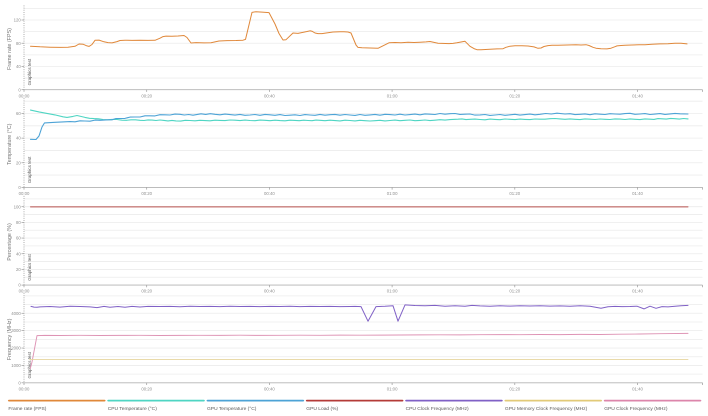 Image resolution: width=708 pixels, height=416 pixels. Describe the element at coordinates (10, 144) in the screenshot. I see `svg-text: Temperature (°C)` at that location.